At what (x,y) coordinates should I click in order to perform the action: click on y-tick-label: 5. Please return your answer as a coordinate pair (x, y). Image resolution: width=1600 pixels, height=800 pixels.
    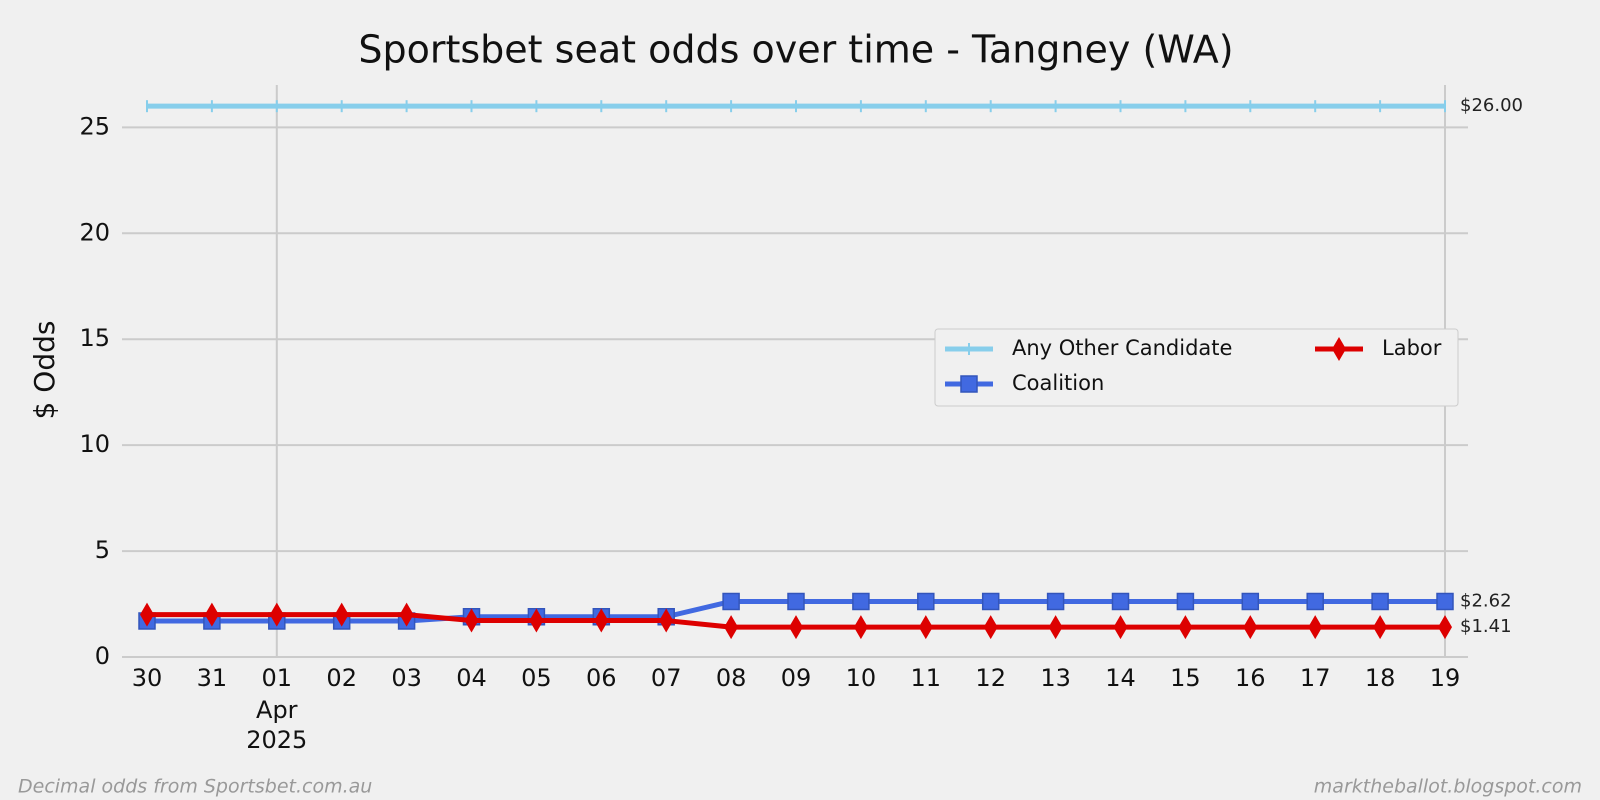
    Looking at the image, I should click on (102, 550).